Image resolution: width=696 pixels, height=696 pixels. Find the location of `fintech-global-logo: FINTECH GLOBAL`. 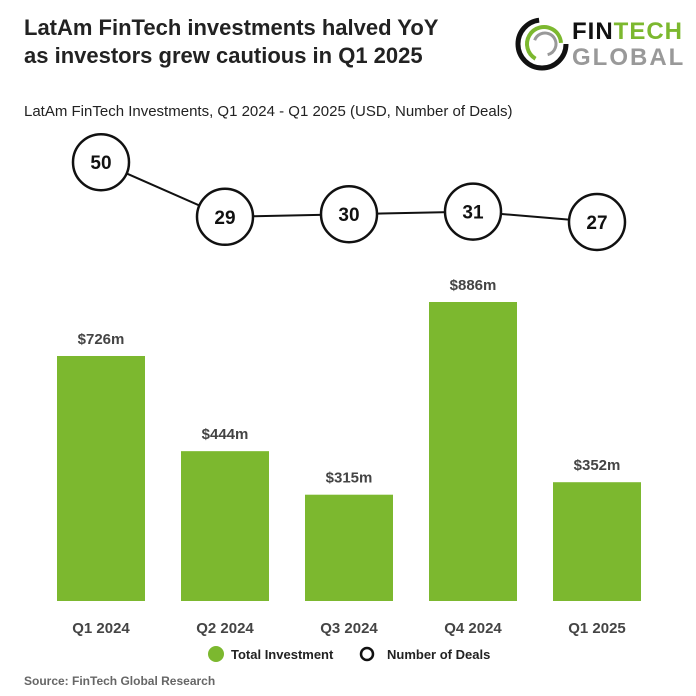

fintech-global-logo: FINTECH GLOBAL is located at coordinates (599, 44).